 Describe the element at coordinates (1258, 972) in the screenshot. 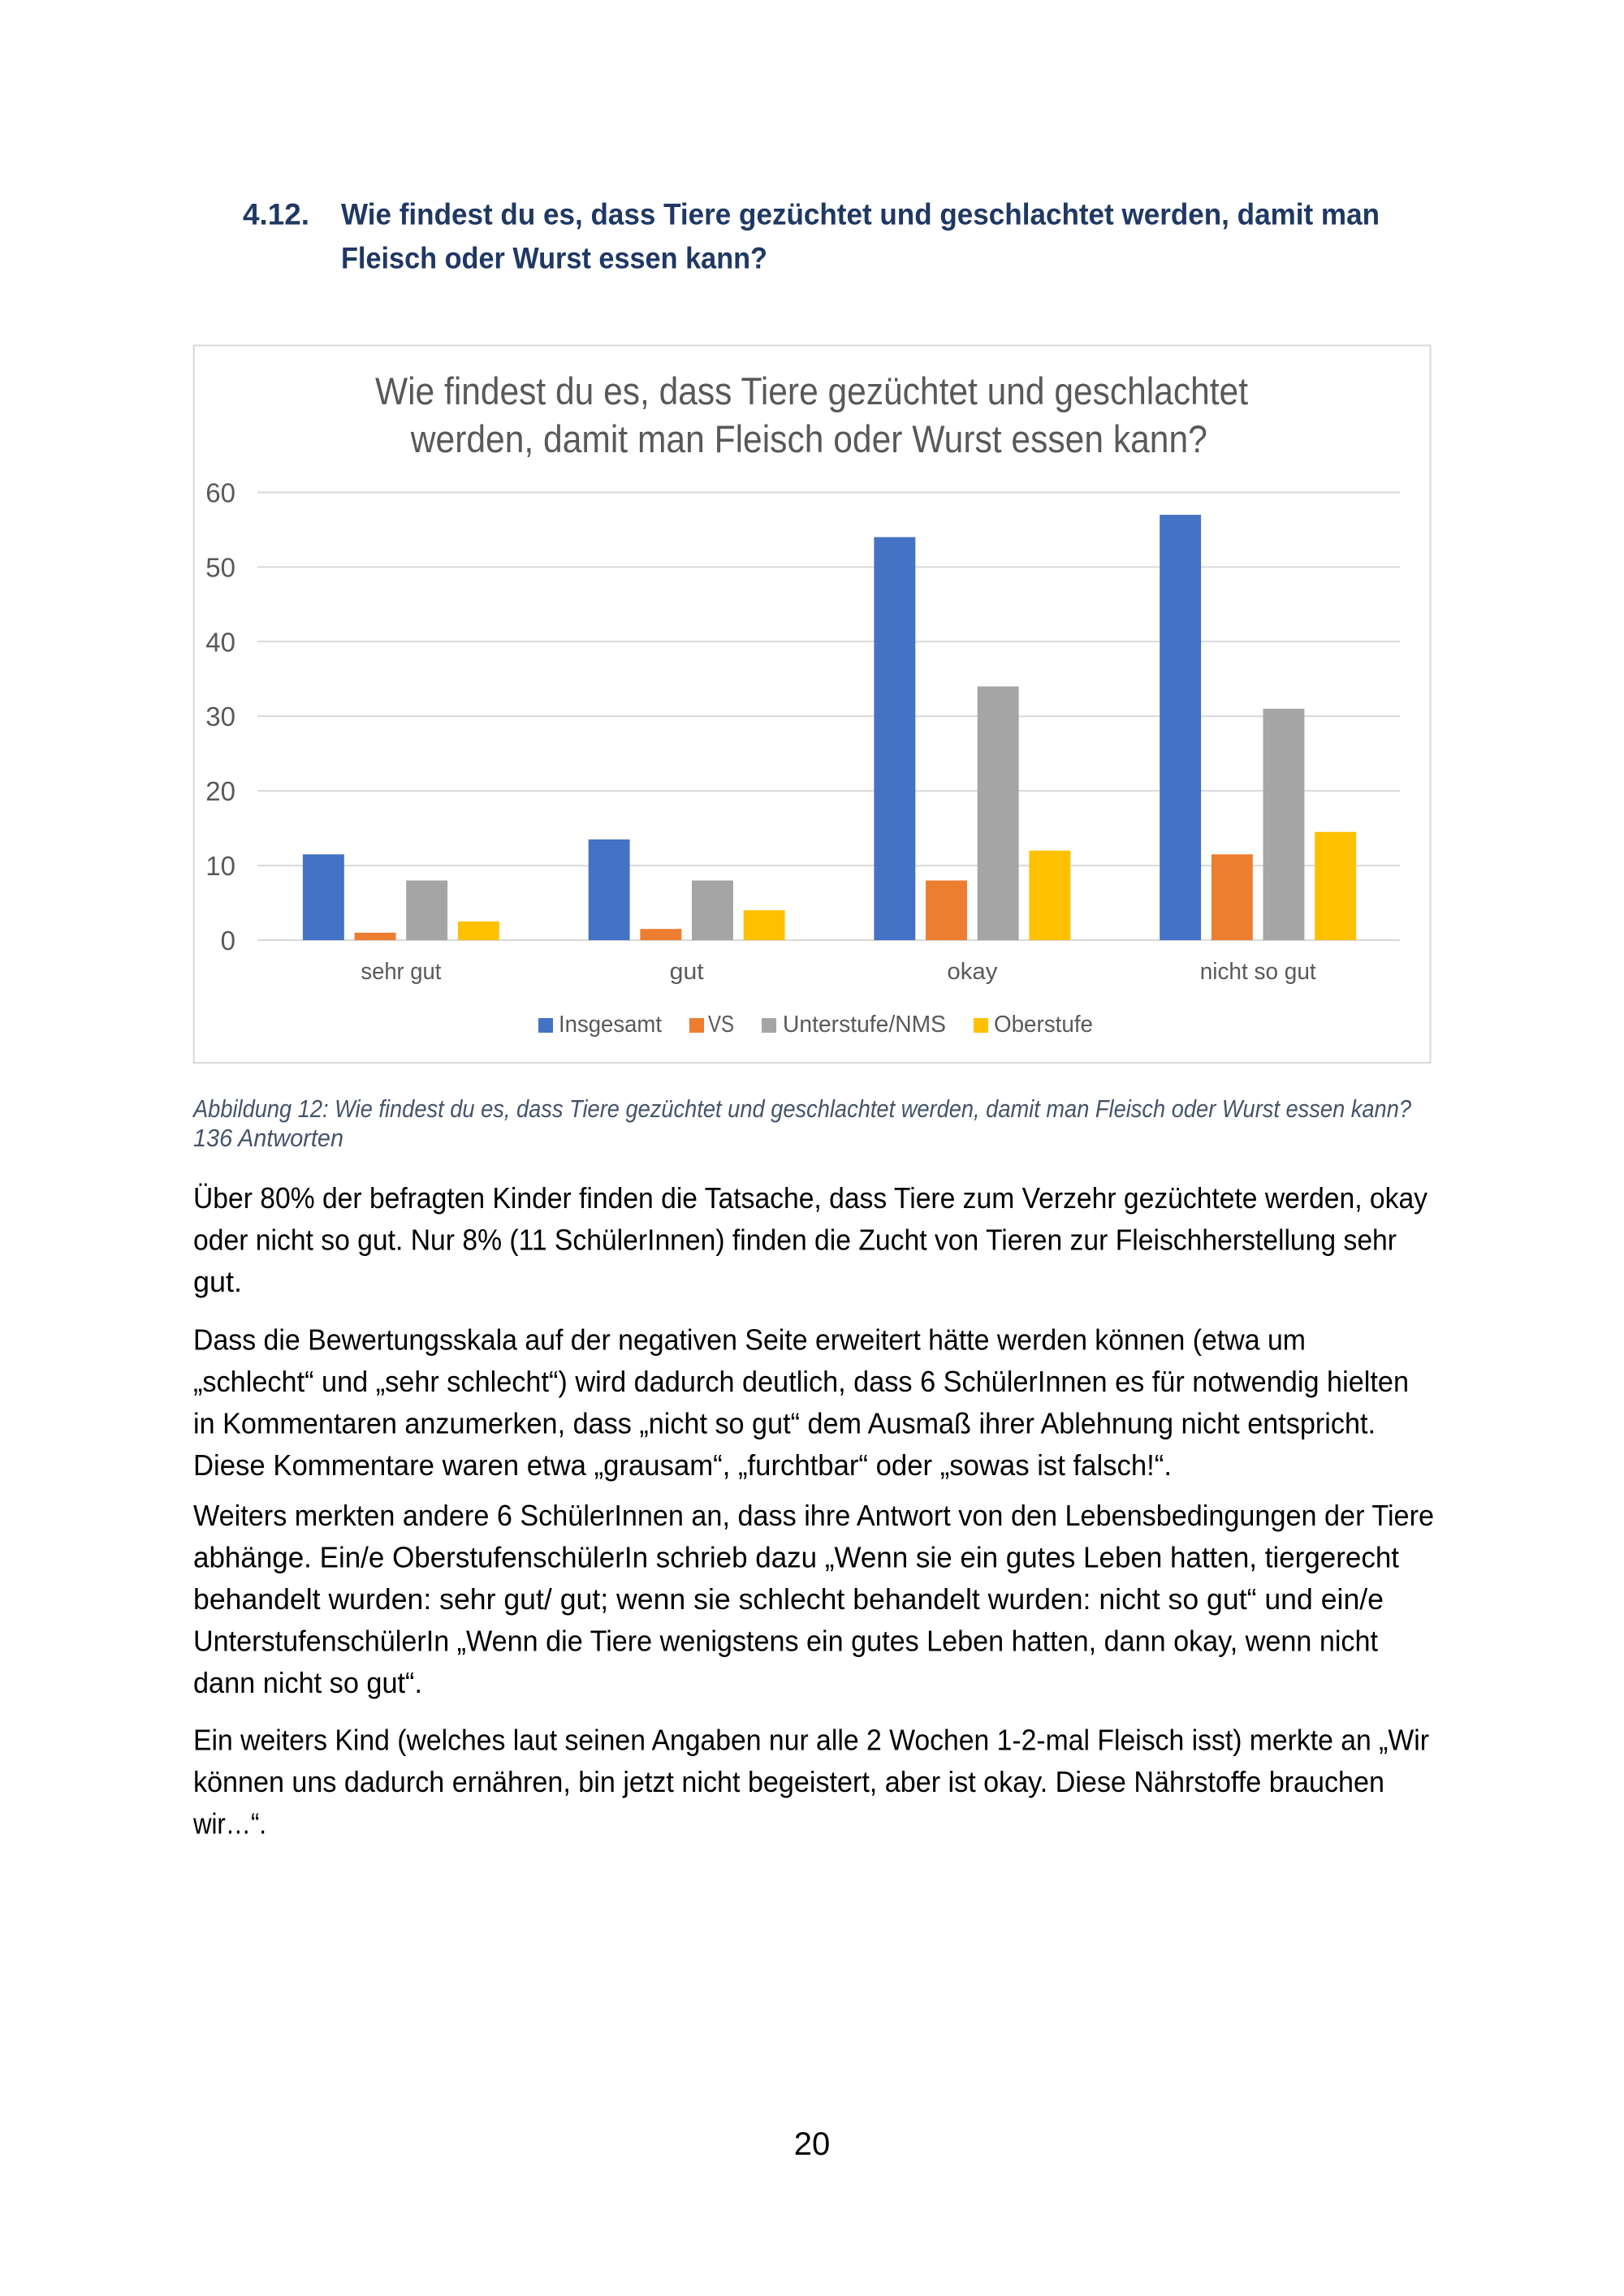

I see `svg-text: nicht so gut` at that location.